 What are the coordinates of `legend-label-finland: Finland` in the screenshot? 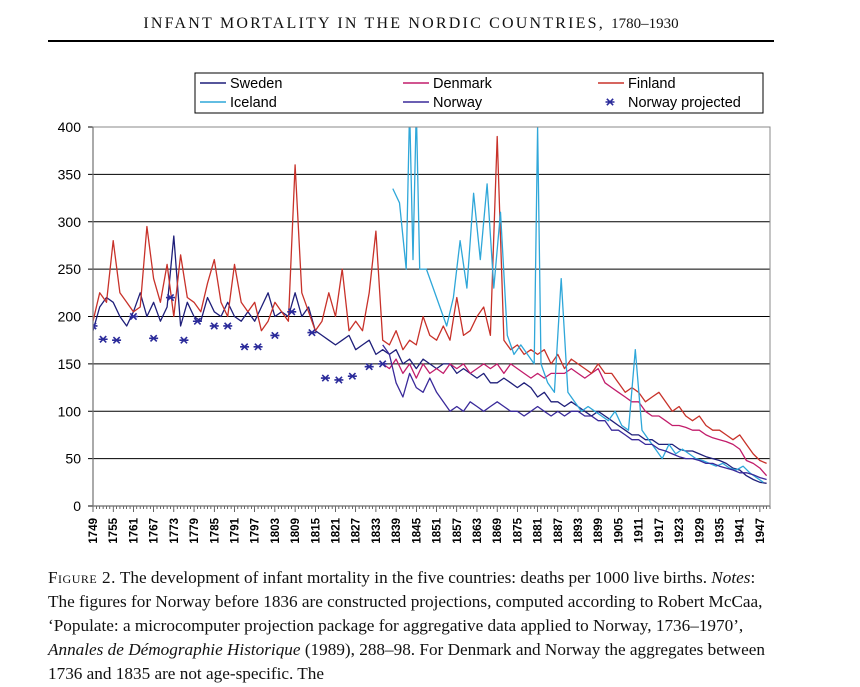 It's located at (652, 84).